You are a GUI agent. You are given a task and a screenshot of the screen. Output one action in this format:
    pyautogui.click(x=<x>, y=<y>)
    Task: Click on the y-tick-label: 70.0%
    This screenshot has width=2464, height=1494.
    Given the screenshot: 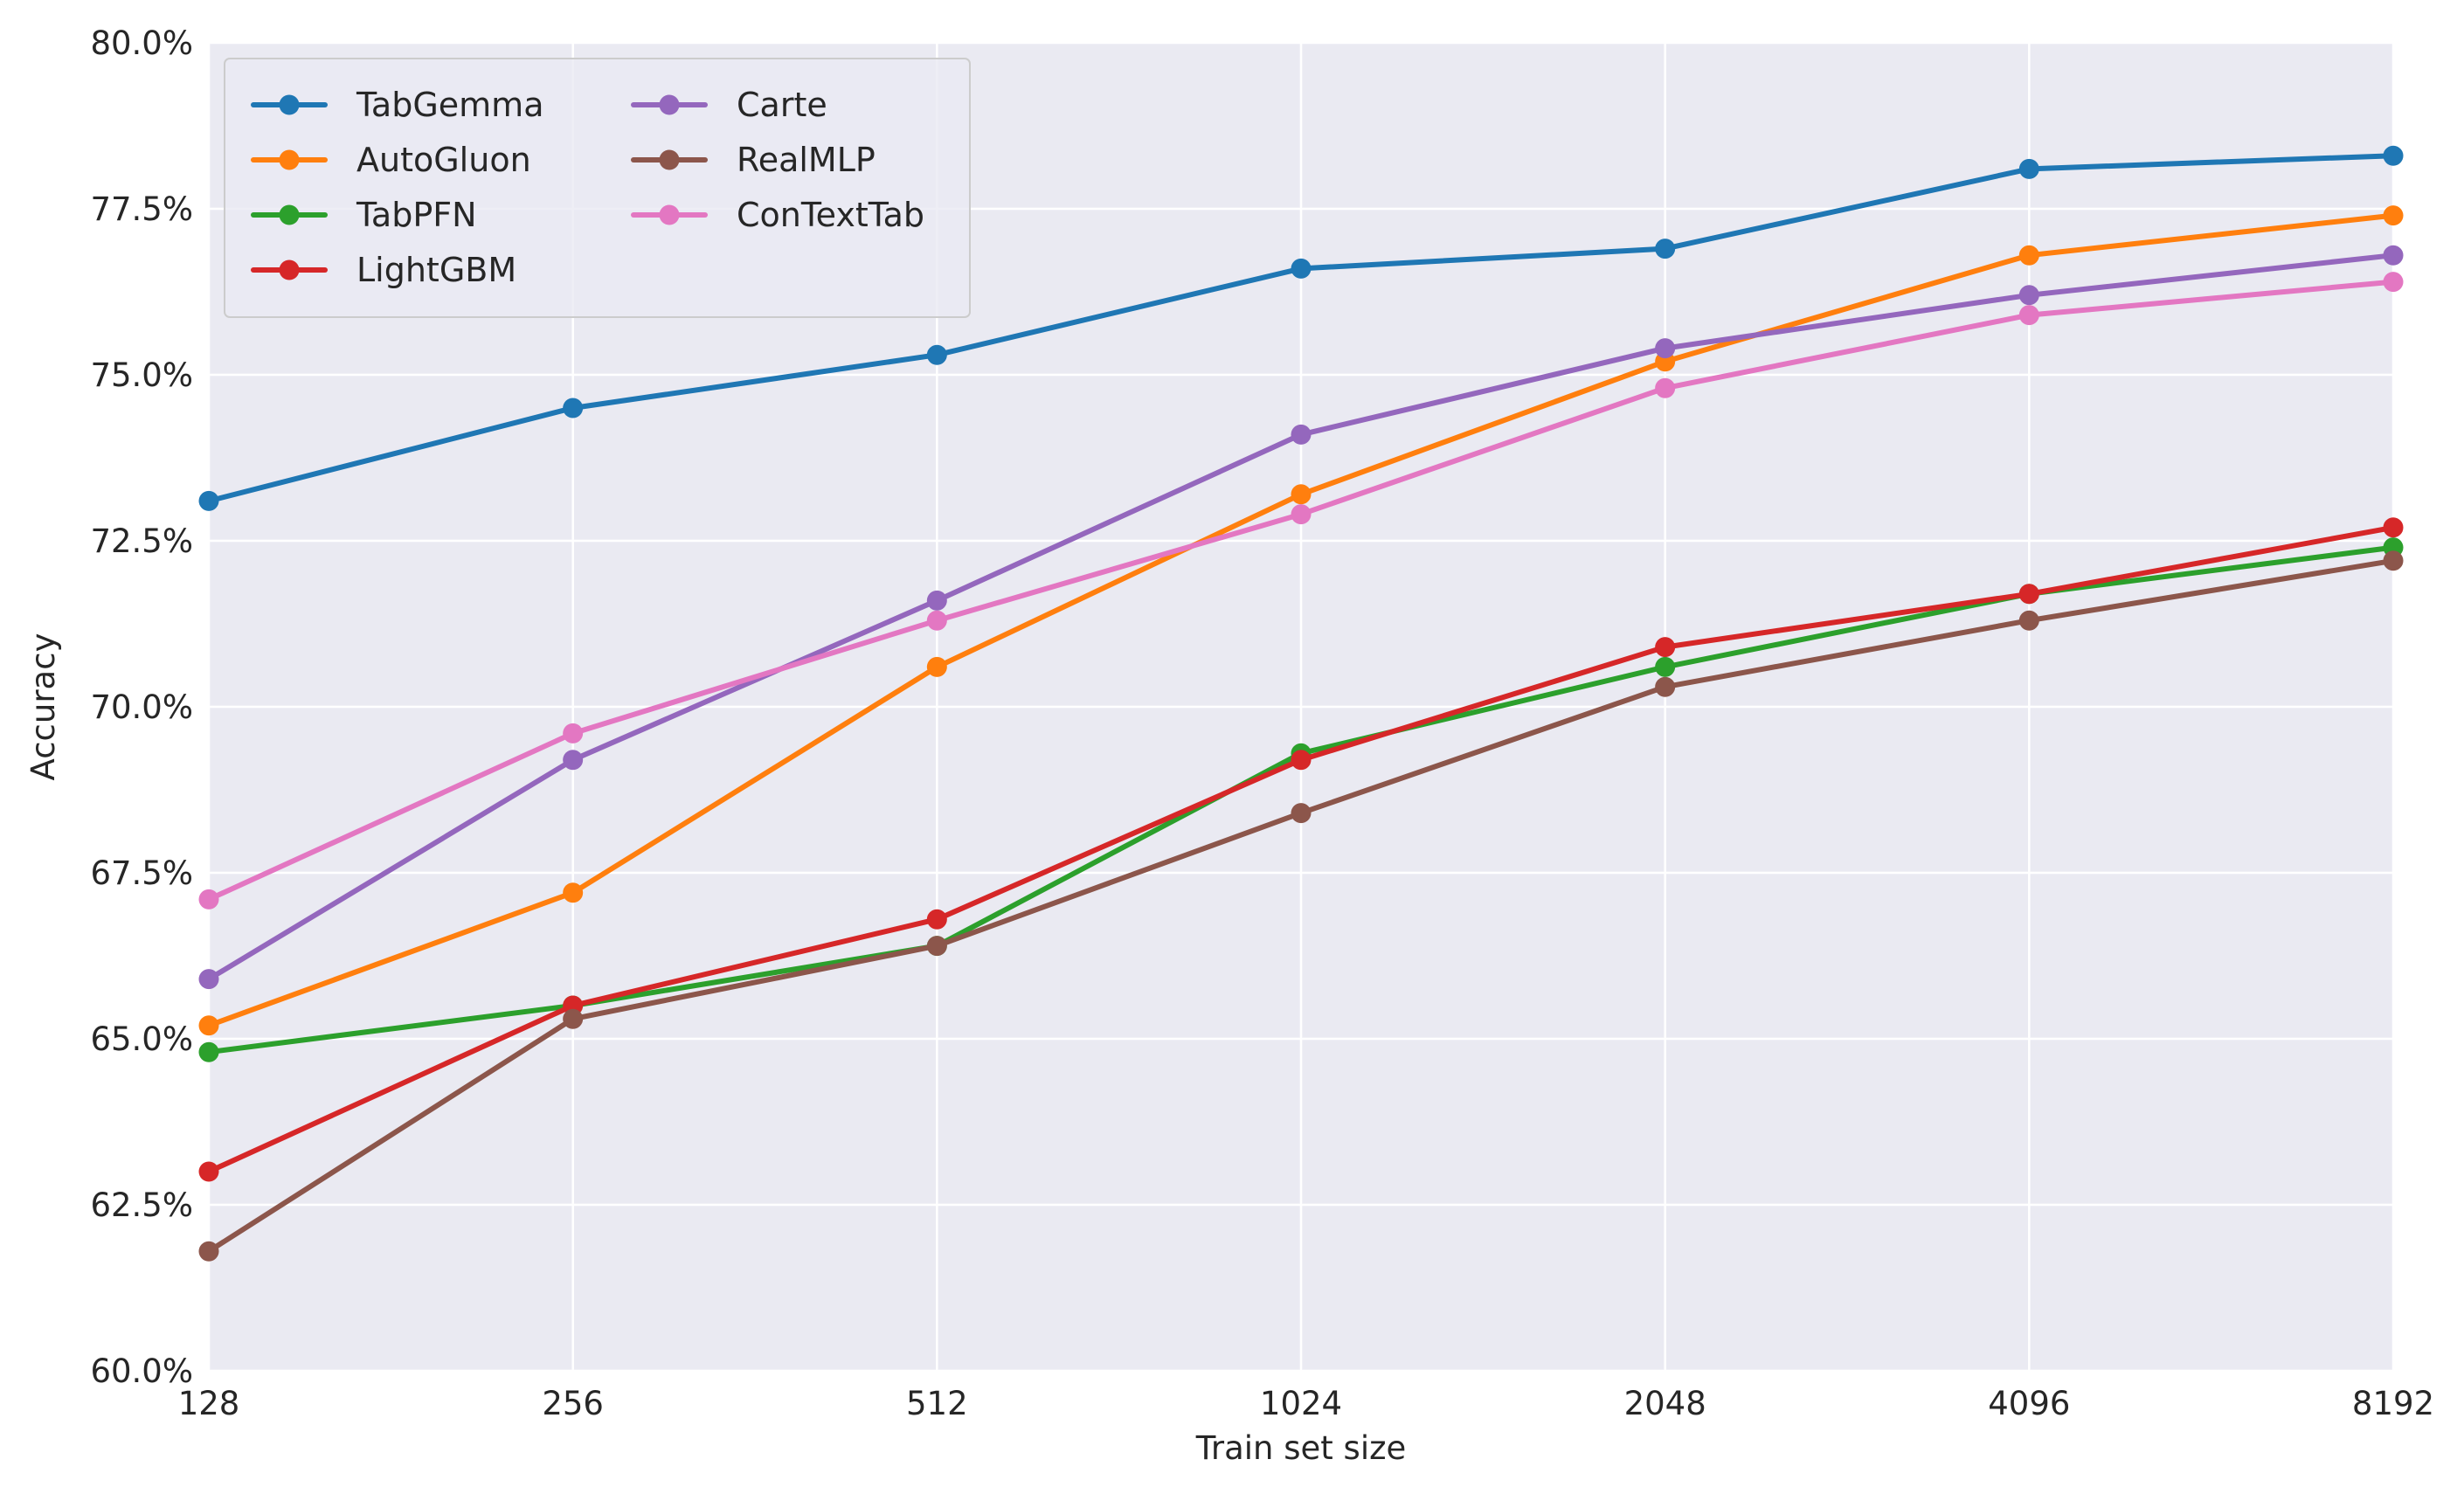 What is the action you would take?
    pyautogui.click(x=141, y=707)
    